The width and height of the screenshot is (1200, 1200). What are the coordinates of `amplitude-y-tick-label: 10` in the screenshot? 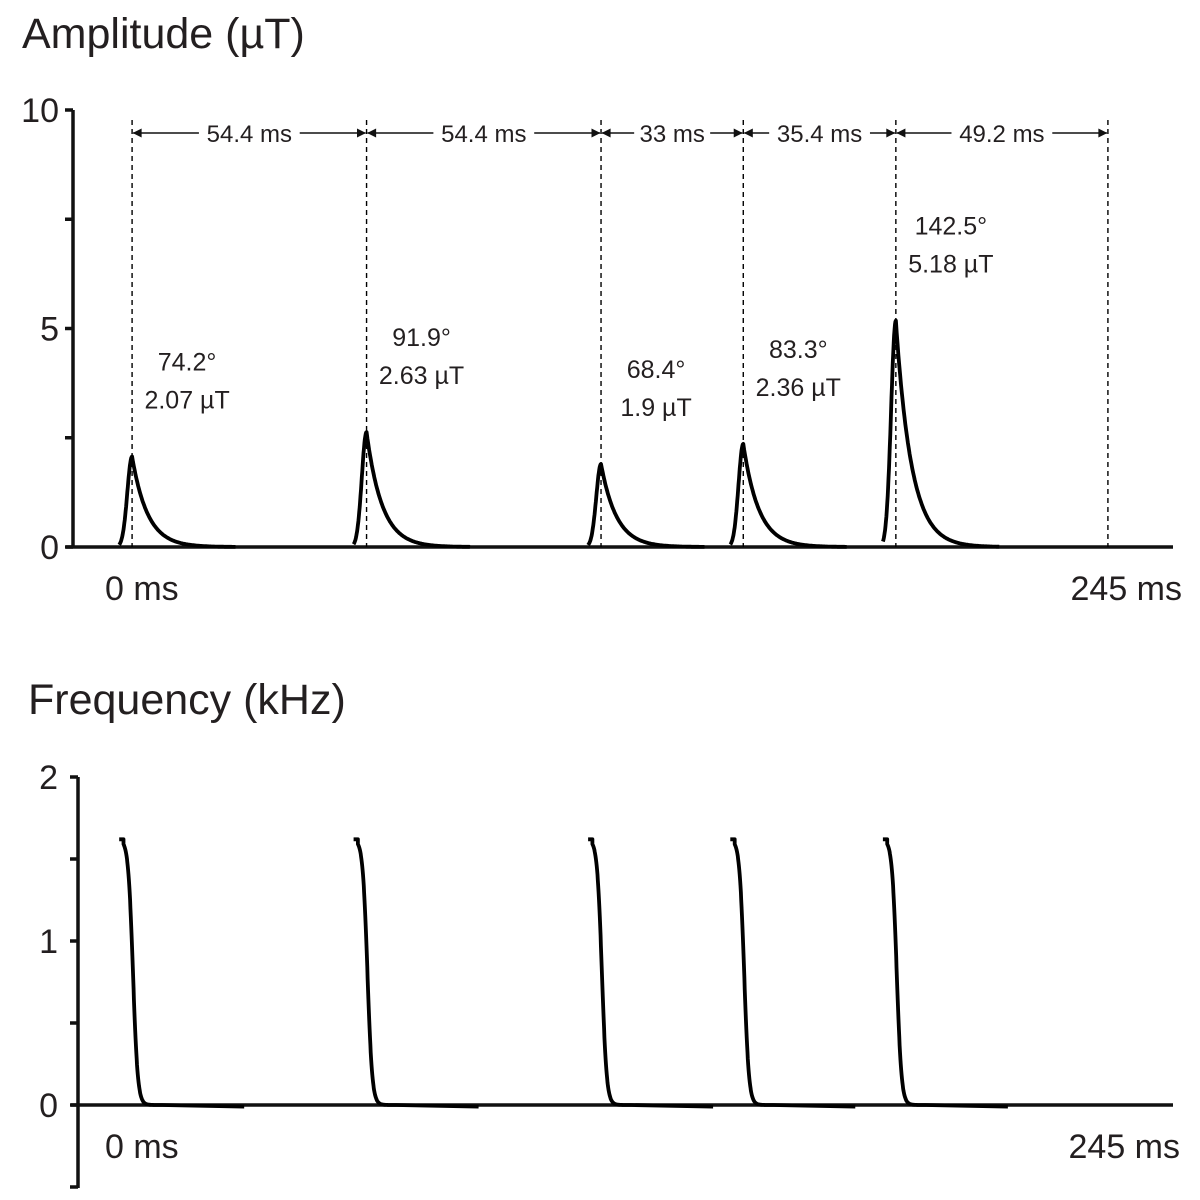 It's located at (40, 111).